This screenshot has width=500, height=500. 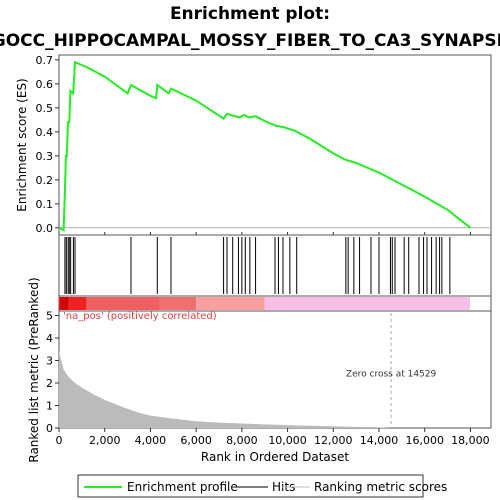 I want to click on hits-panel, so click(x=275, y=265).